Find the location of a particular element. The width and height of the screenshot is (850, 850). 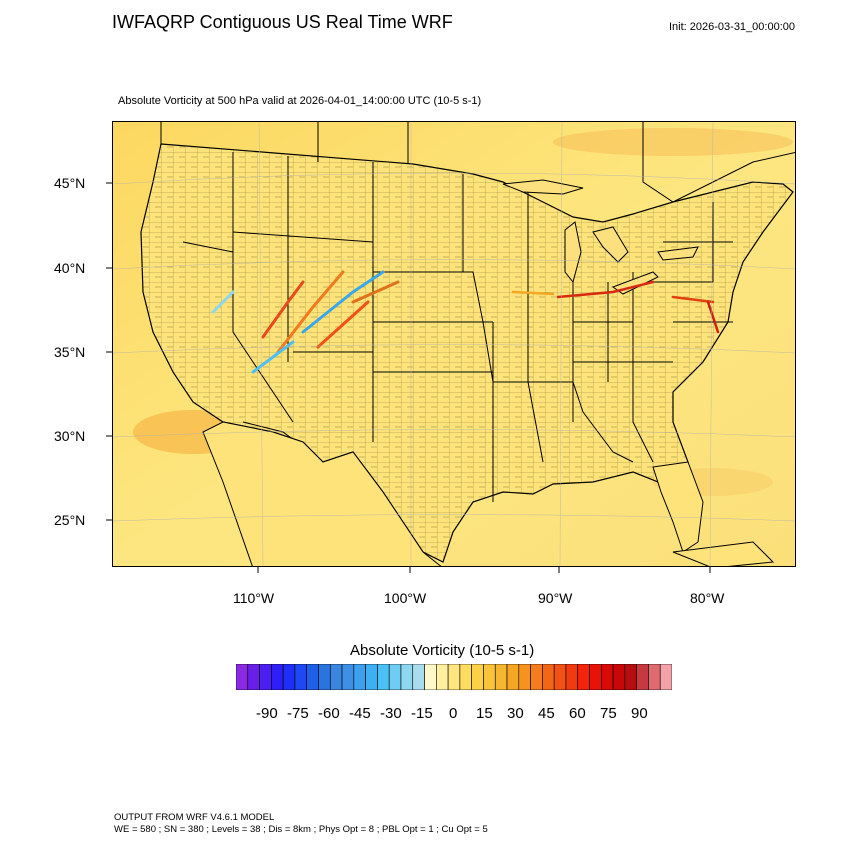

init-time-label: Init: 2026-03-31_00:00:00 is located at coordinates (732, 27).